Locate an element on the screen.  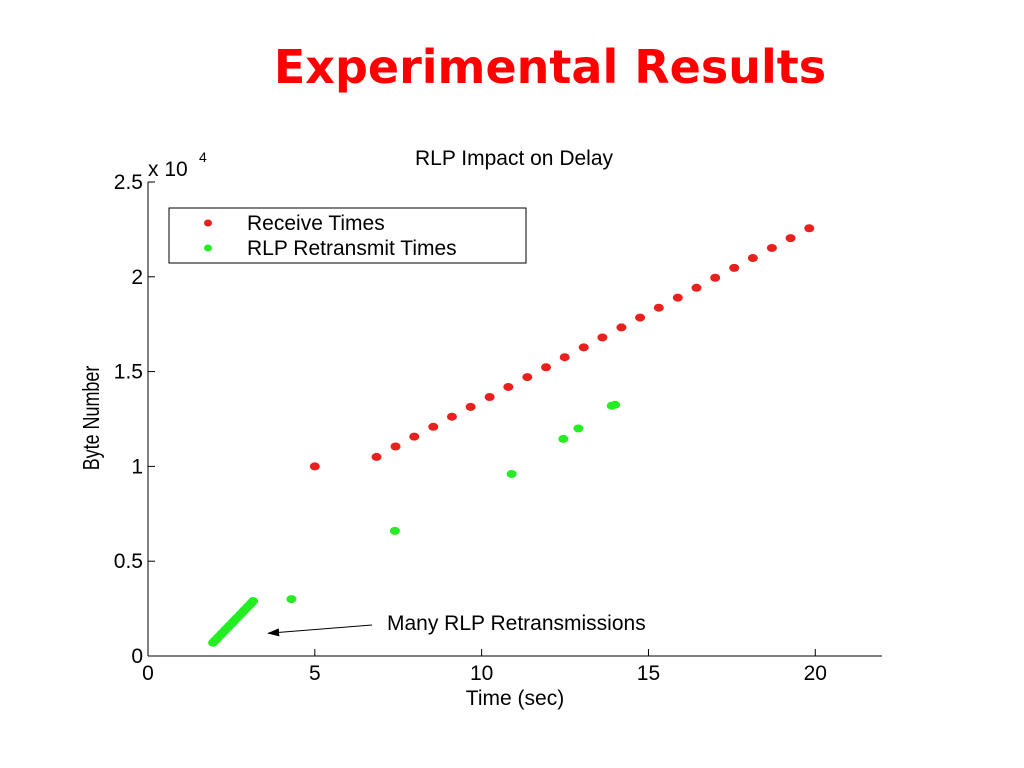
y-tick-label: 1.5 is located at coordinates (128, 372).